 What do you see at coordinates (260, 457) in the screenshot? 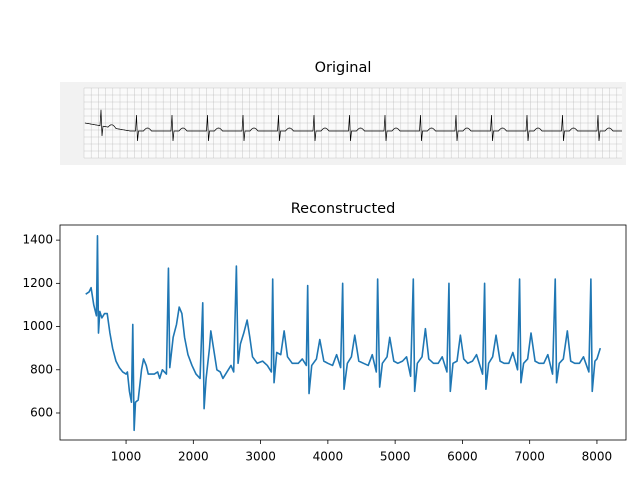
I see `x-tick-label: 3000` at bounding box center [260, 457].